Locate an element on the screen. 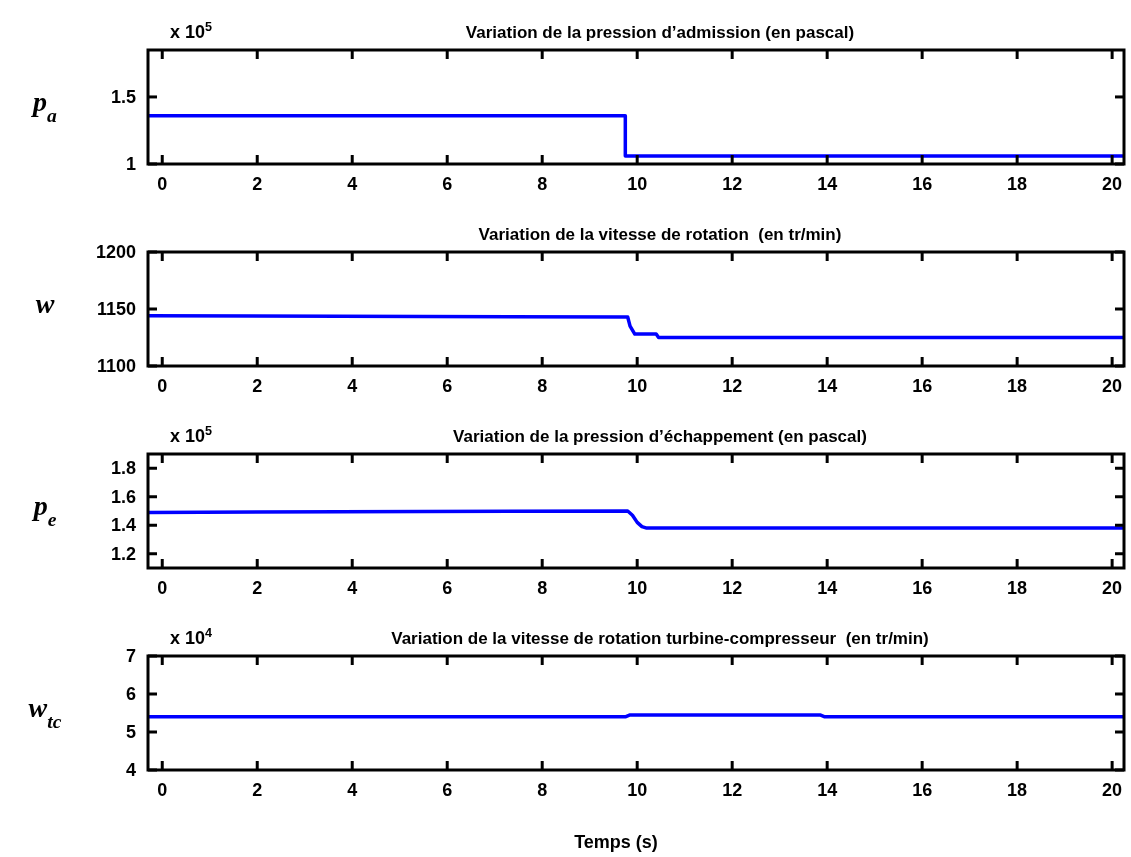  chart-title: Variation de la vitesse de rotation (en tr/min) is located at coordinates (660, 234).